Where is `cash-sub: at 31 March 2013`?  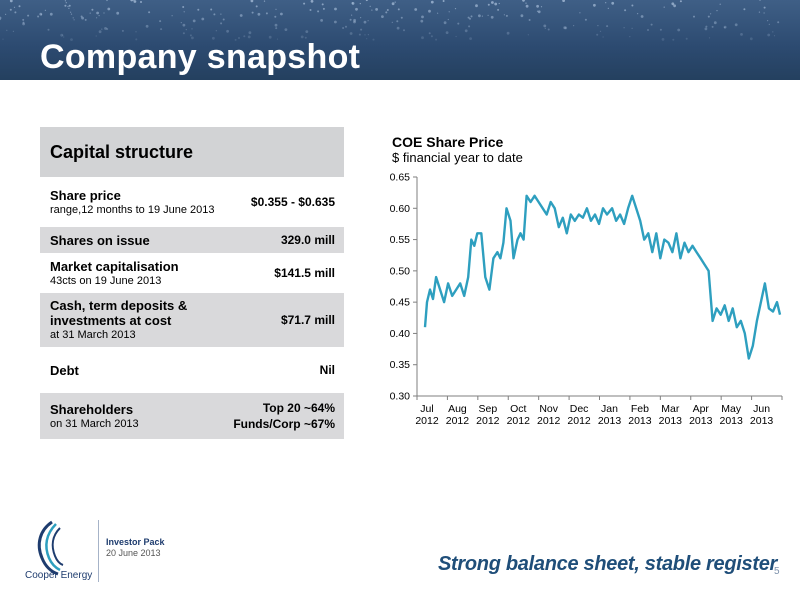 cash-sub: at 31 March 2013 is located at coordinates (93, 335).